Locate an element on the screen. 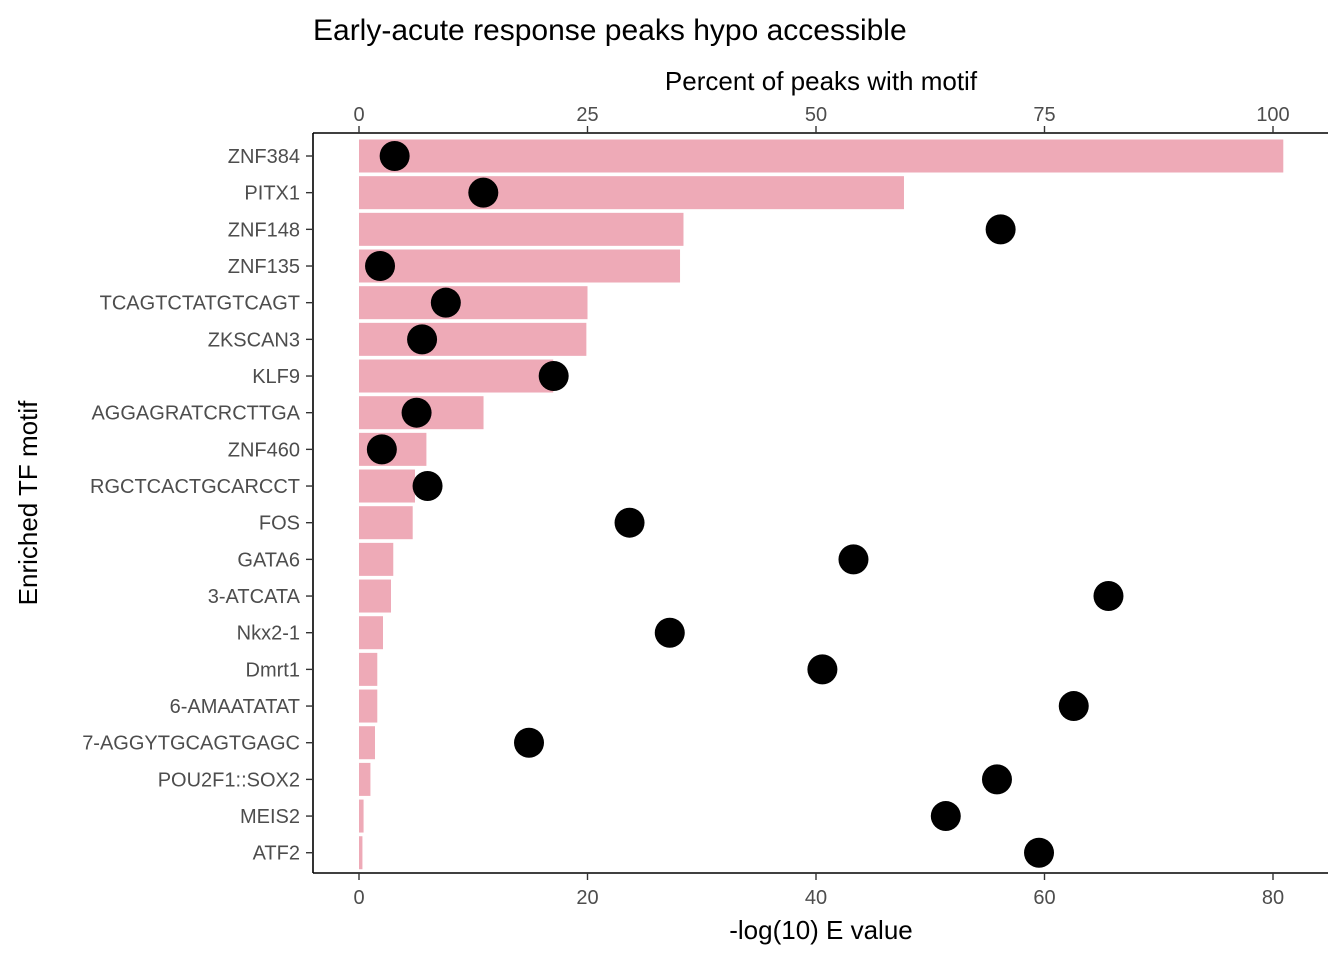  x-axis-title: -log(10) E value is located at coordinates (821, 930).